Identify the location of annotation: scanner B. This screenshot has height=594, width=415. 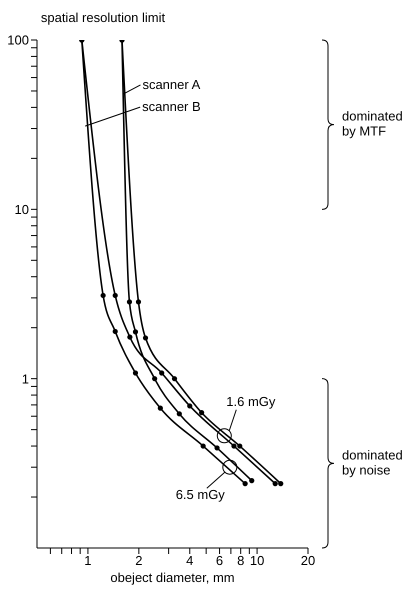
(171, 106).